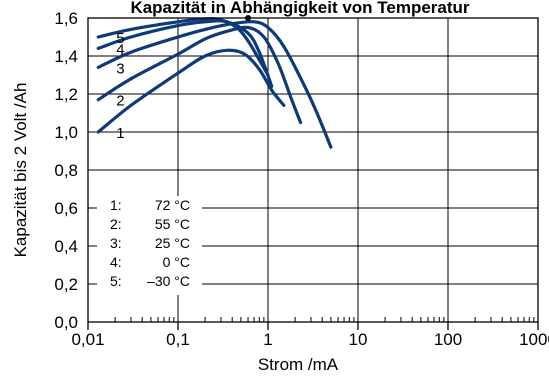 The height and width of the screenshot is (376, 549). I want to click on legend-temperature: 0 °C, so click(176, 262).